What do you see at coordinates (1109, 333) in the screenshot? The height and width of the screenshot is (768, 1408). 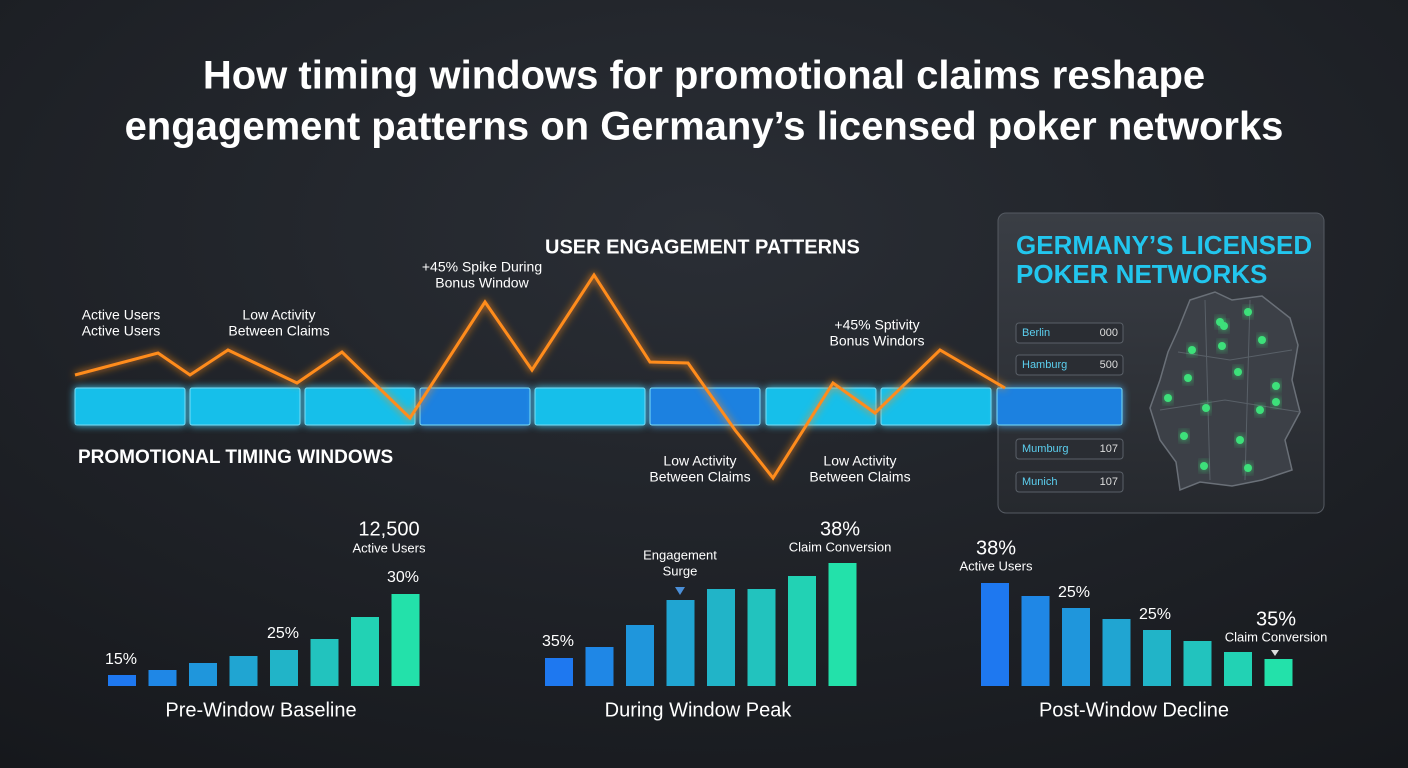 I see `city-value: 000` at bounding box center [1109, 333].